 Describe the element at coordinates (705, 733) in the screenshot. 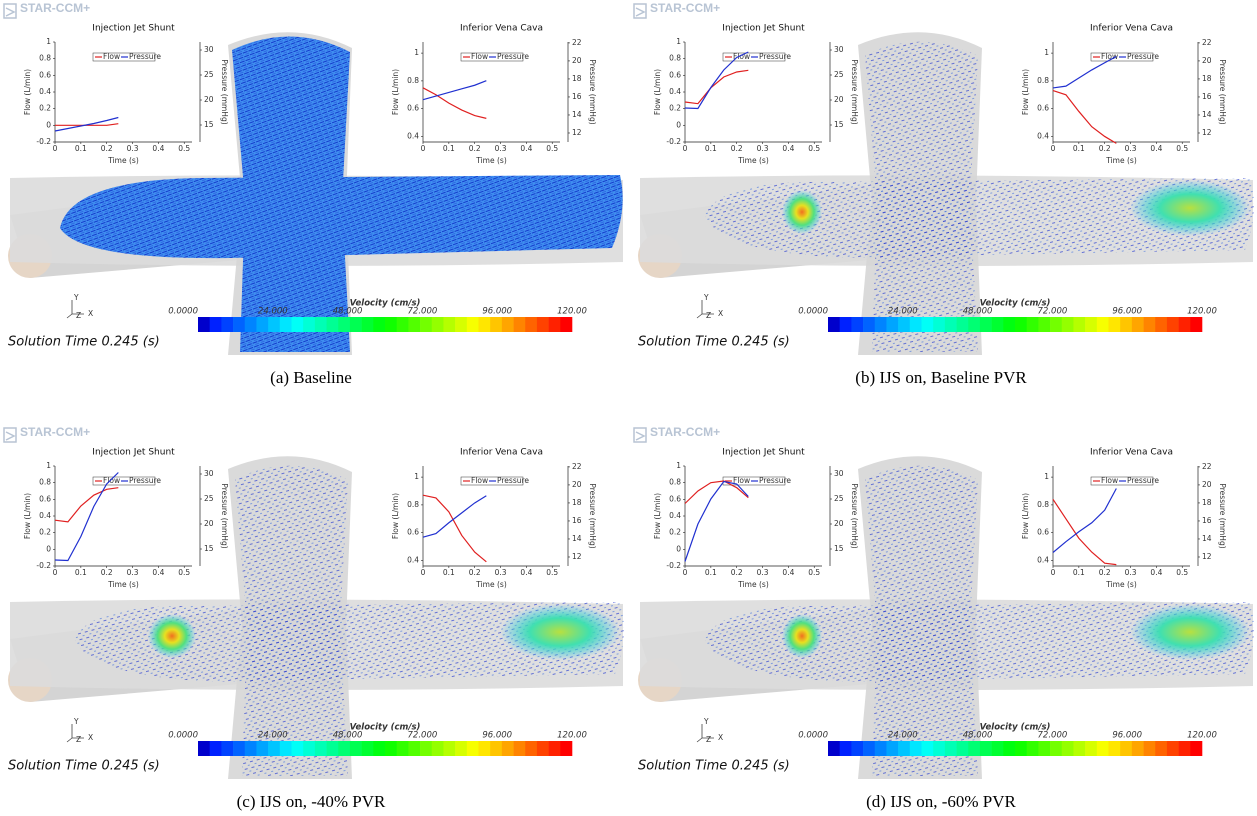

I see `axis-triad` at that location.